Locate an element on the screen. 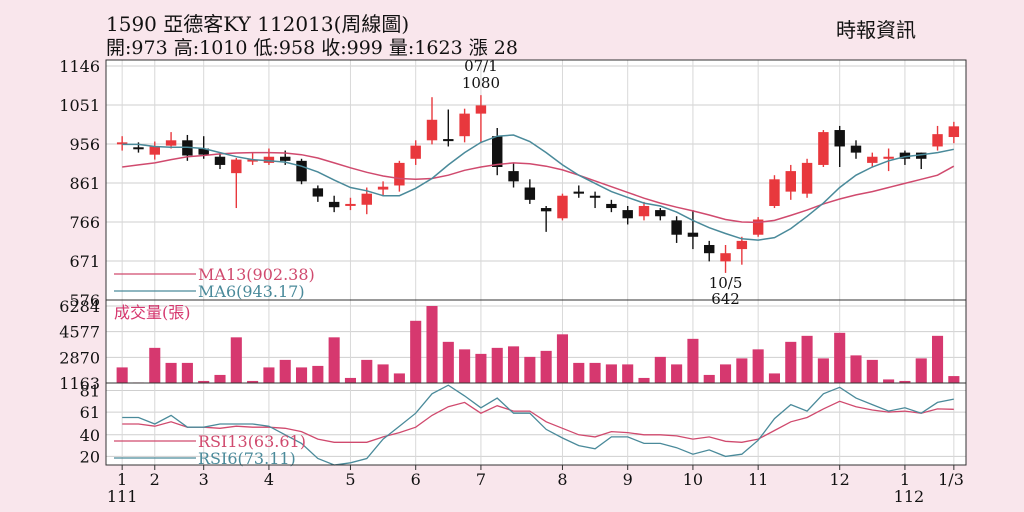 The image size is (1024, 512). x-month-label: 5 is located at coordinates (350, 479).